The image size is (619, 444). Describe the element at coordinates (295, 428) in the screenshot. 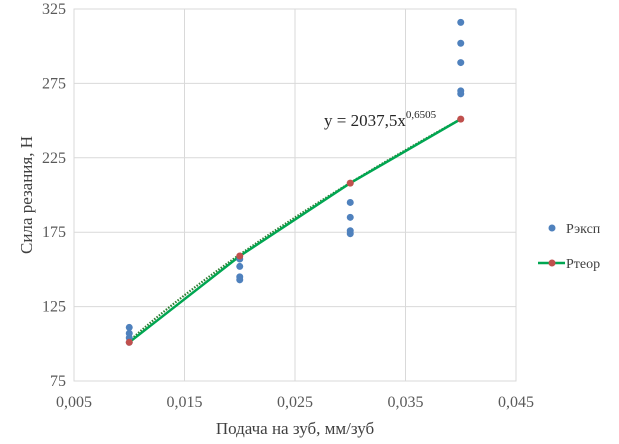

I see `x-axis-title: Подача на зуб, мм/зуб` at that location.